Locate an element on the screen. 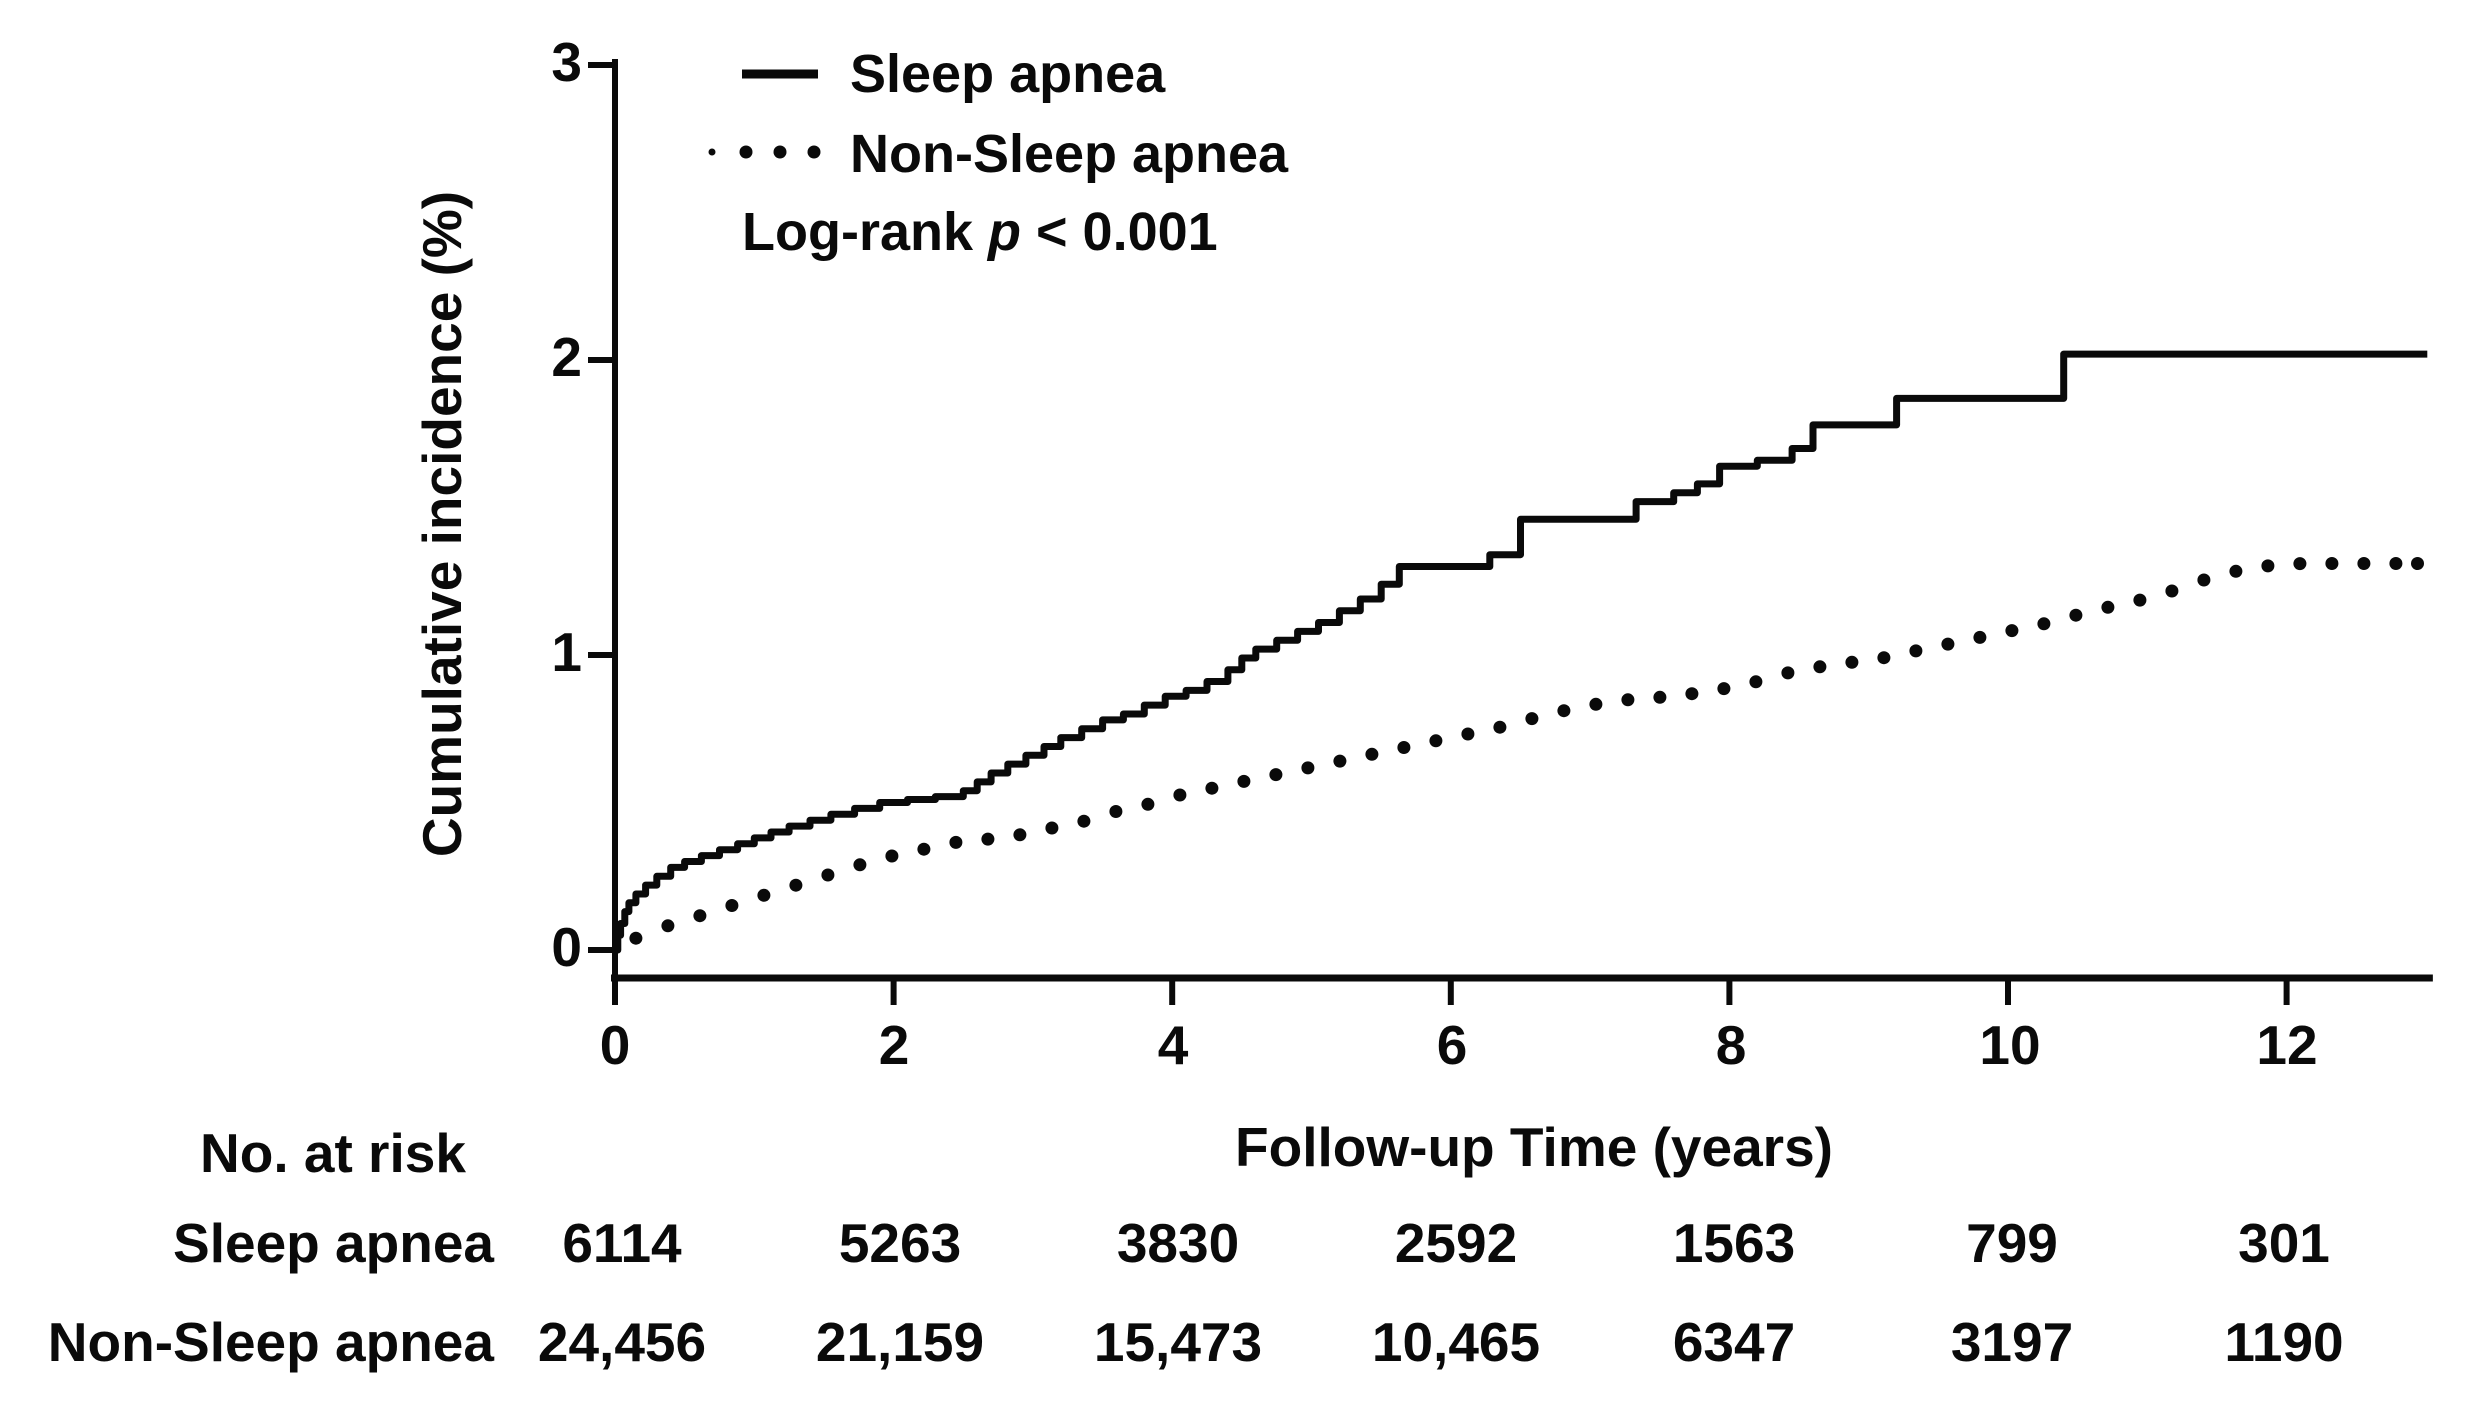 Image resolution: width=2470 pixels, height=1414 pixels. y-axis-title: Cumulative incidence (%) is located at coordinates (442, 524).